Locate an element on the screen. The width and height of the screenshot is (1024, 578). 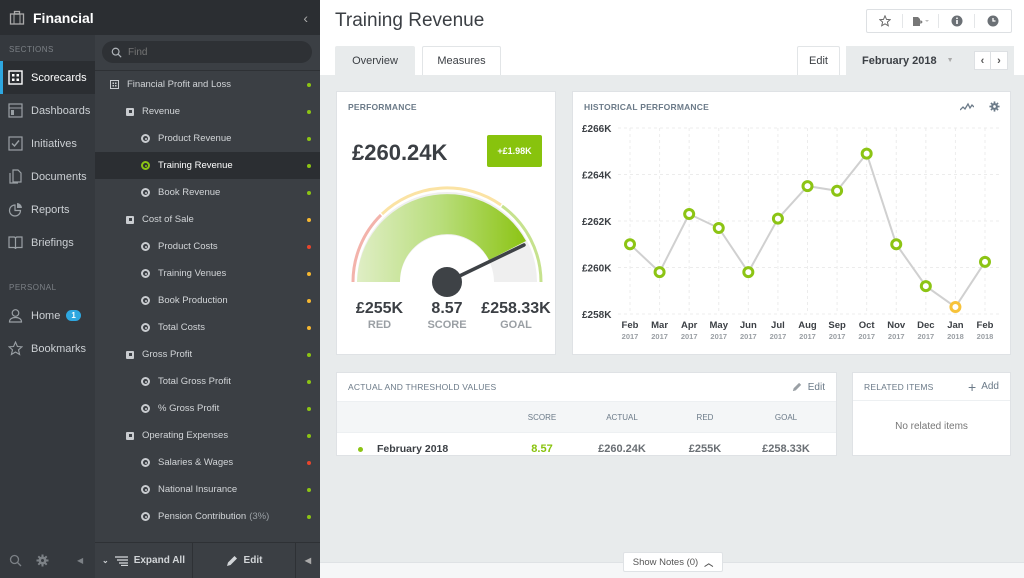
tree-item: Product Revenue is located at coordinates (207, 138).